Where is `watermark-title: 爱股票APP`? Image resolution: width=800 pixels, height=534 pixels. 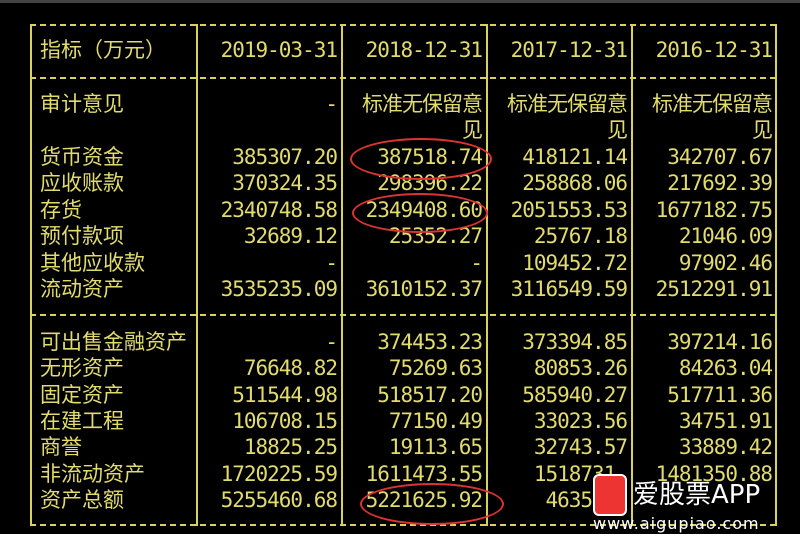 watermark-title: 爱股票APP is located at coordinates (697, 495).